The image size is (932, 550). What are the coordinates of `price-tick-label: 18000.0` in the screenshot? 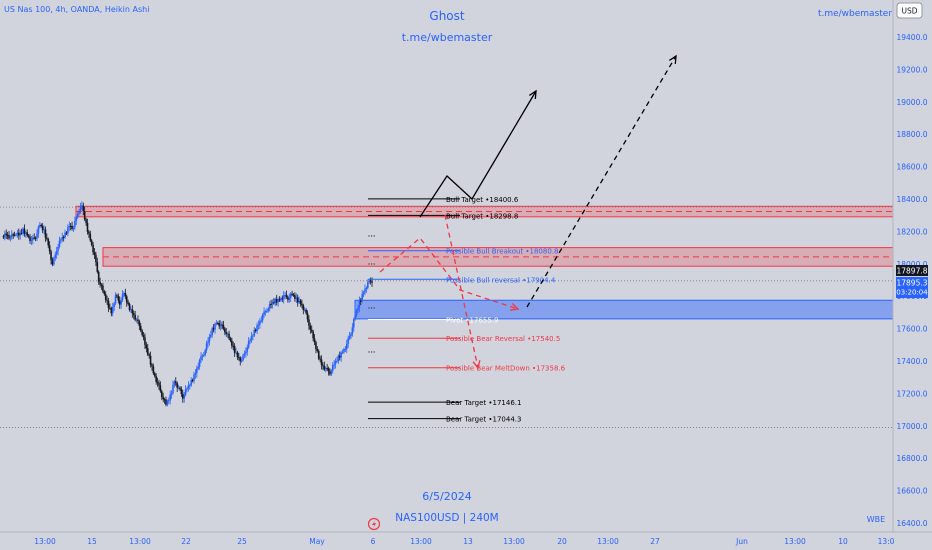 It's located at (911, 264).